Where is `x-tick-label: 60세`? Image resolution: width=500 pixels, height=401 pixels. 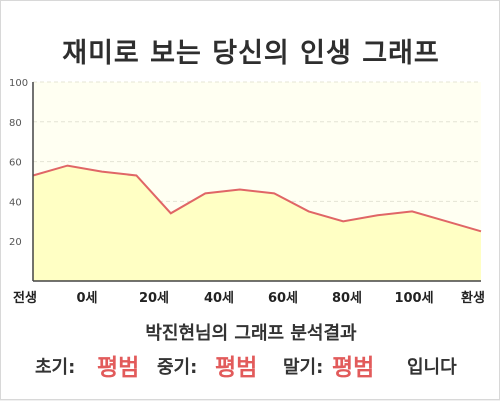 x-tick-label: 60세 is located at coordinates (283, 298).